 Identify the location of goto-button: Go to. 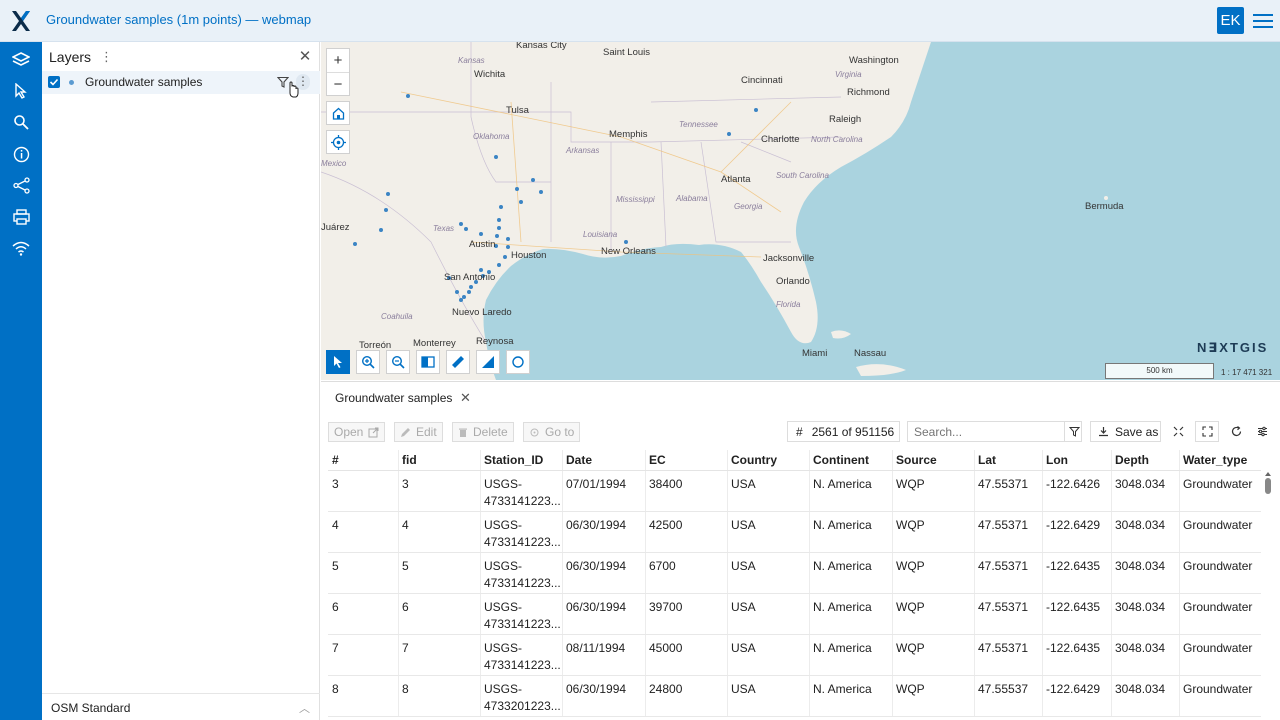
(552, 432).